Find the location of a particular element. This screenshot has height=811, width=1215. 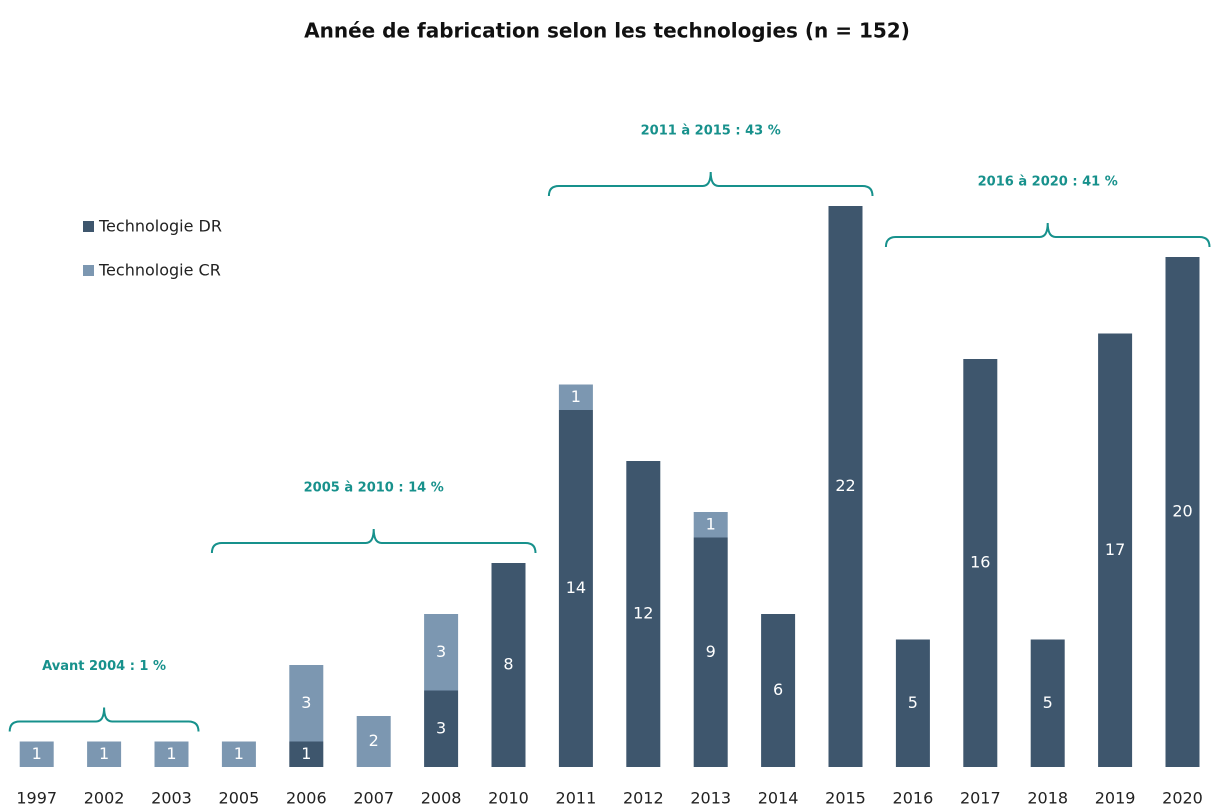

x-tick-label: 2008 is located at coordinates (441, 798).